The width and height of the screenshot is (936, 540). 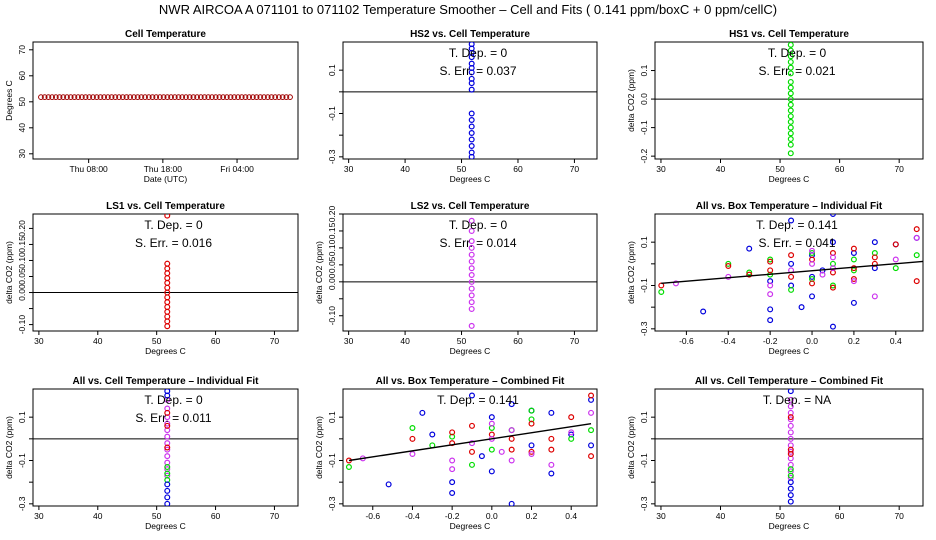 I want to click on annotation-text: T. Dep. = NA, so click(x=797, y=400).